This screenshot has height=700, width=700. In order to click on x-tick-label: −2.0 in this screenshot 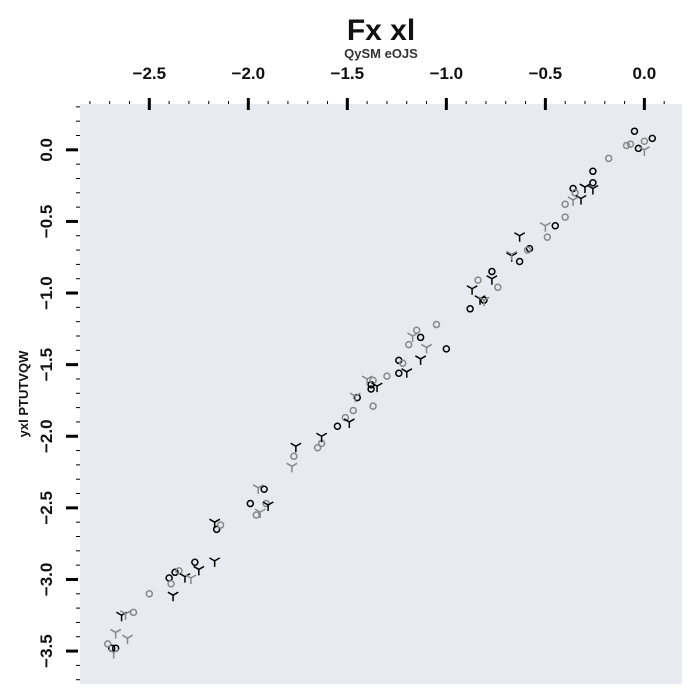, I will do `click(249, 73)`.